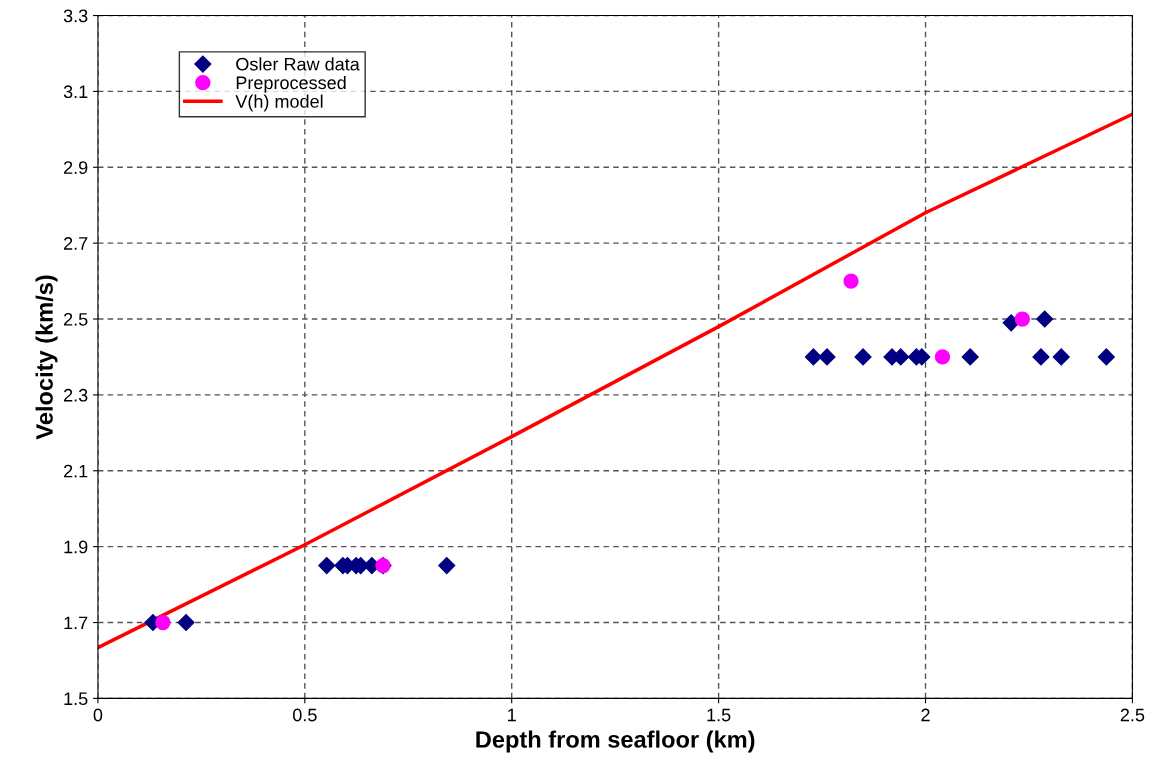 The image size is (1152, 776). Describe the element at coordinates (76, 243) in the screenshot. I see `y-tick-label: 2.7` at that location.